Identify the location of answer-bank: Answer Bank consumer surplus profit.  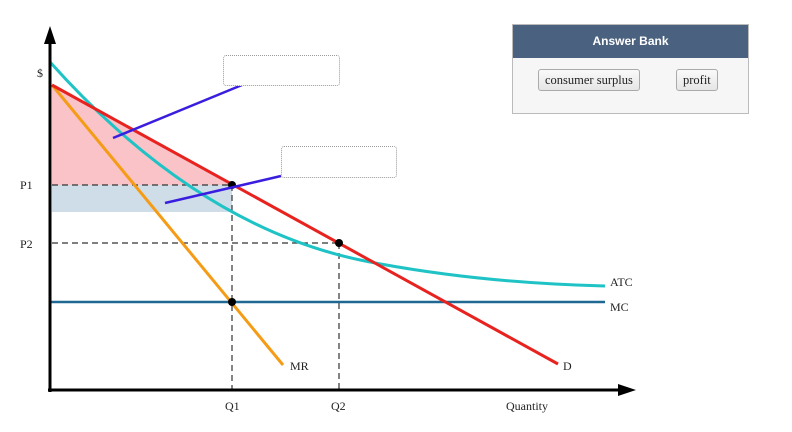
(630, 69).